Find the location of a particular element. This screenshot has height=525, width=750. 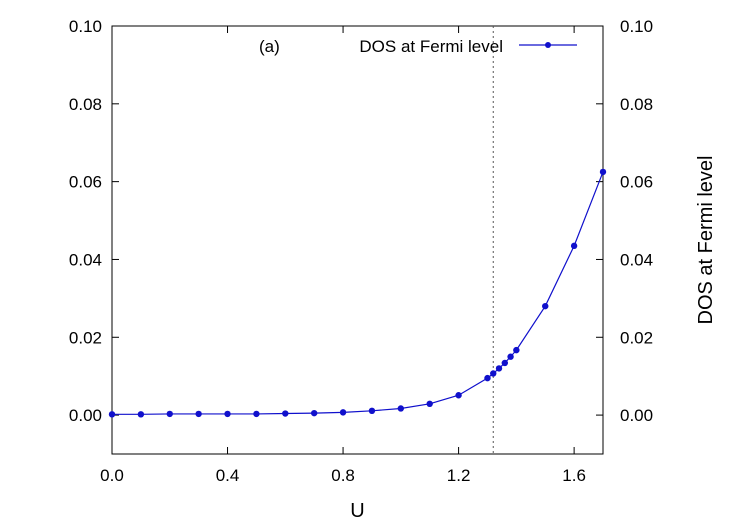

legend: DOS at Fermi level is located at coordinates (468, 46).